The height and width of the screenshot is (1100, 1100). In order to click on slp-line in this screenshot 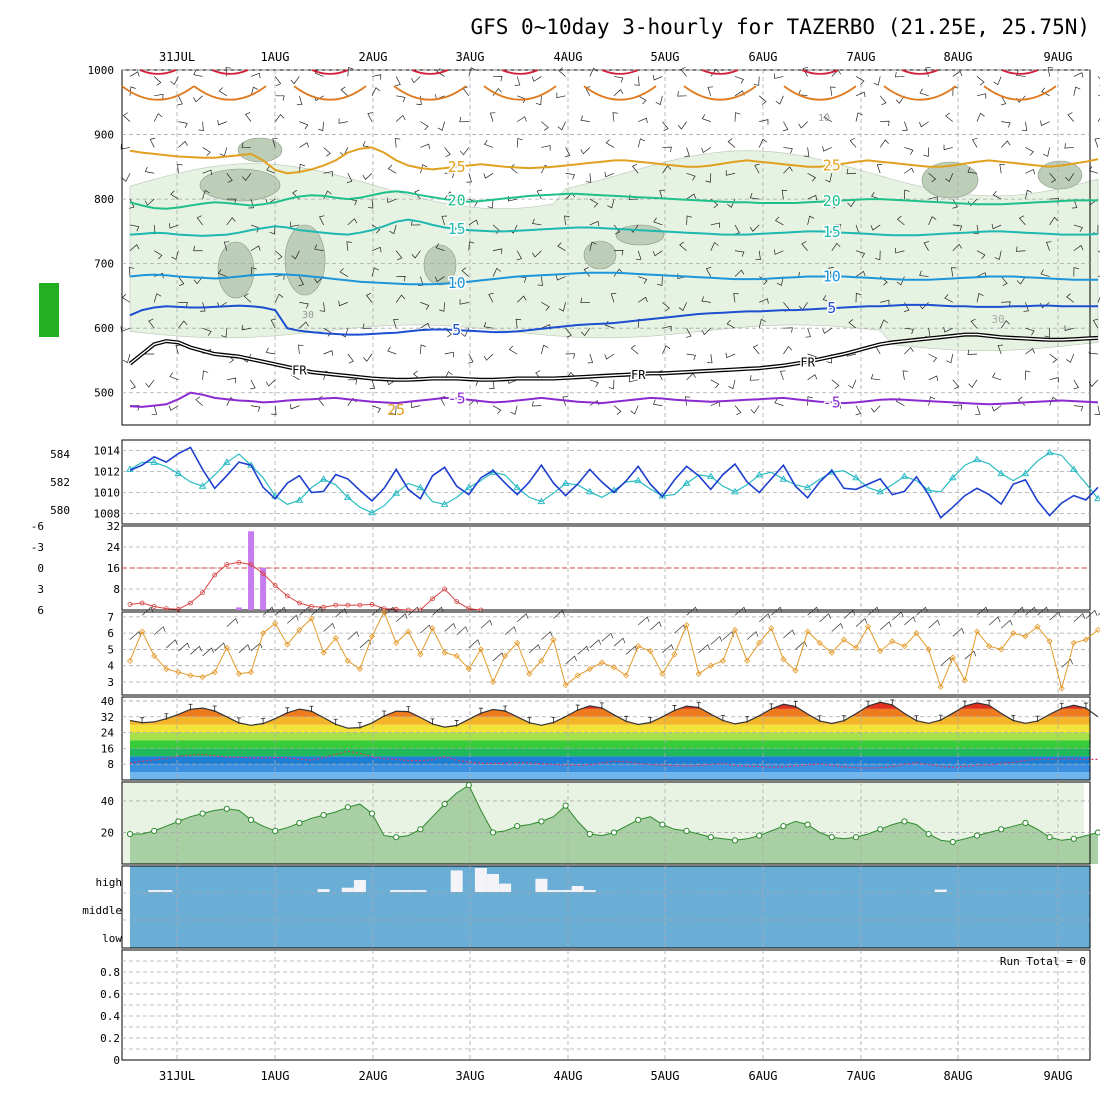, I will do `click(614, 482)`.